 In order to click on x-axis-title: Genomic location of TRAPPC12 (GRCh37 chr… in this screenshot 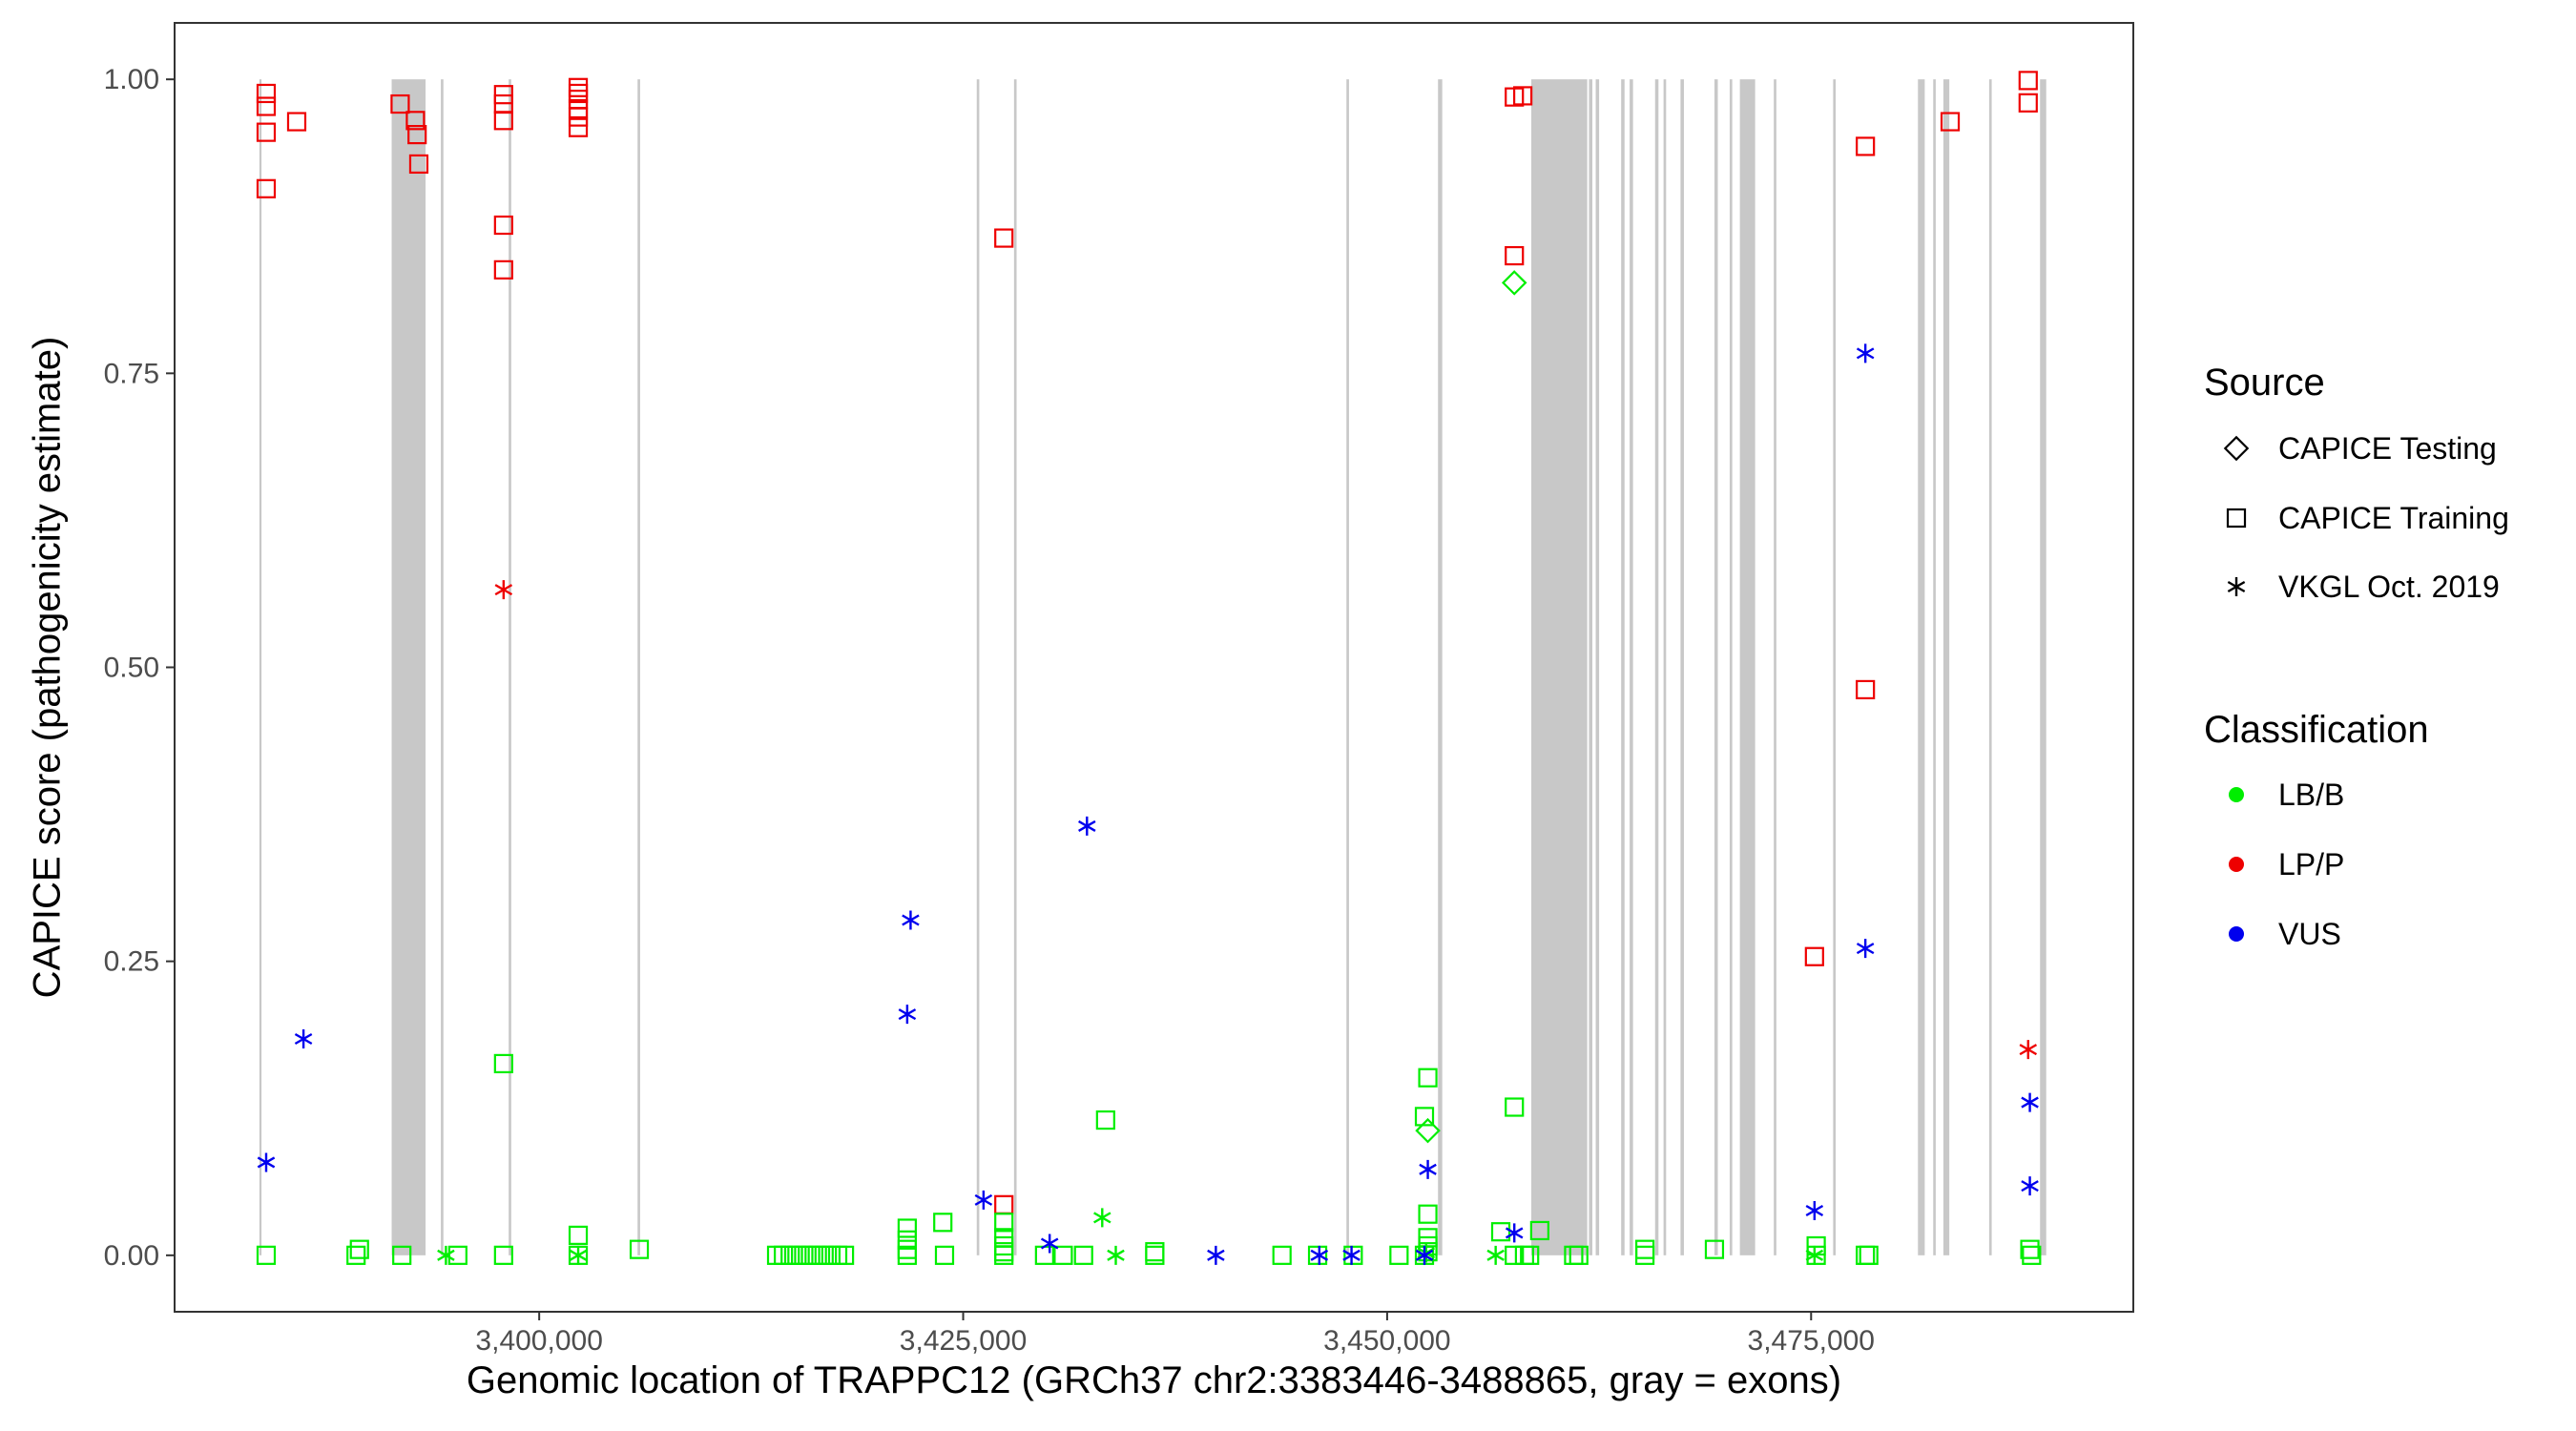, I will do `click(1154, 1380)`.